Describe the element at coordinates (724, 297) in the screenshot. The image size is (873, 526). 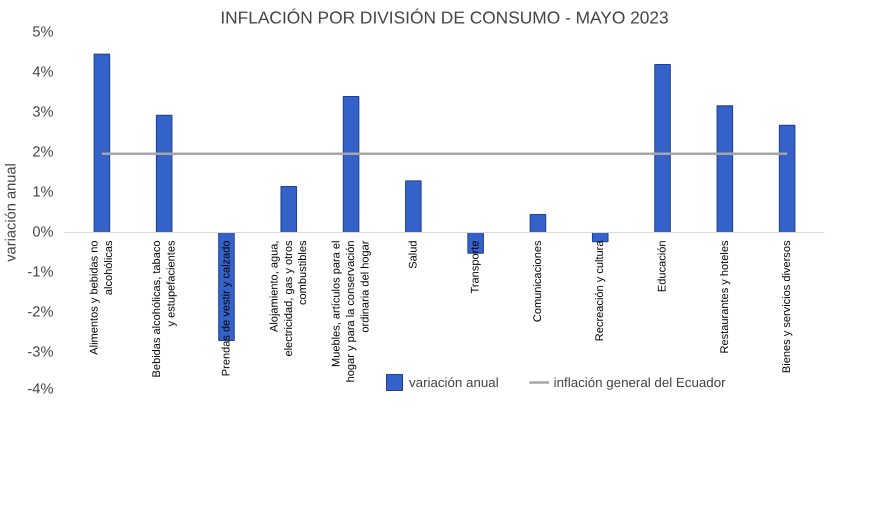
I see `x-tick-label: Restaurantes y hoteles` at that location.